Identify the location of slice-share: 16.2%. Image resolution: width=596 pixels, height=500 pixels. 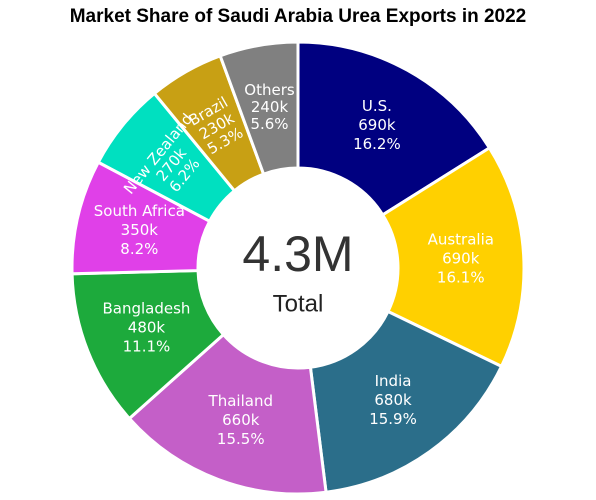
(377, 144).